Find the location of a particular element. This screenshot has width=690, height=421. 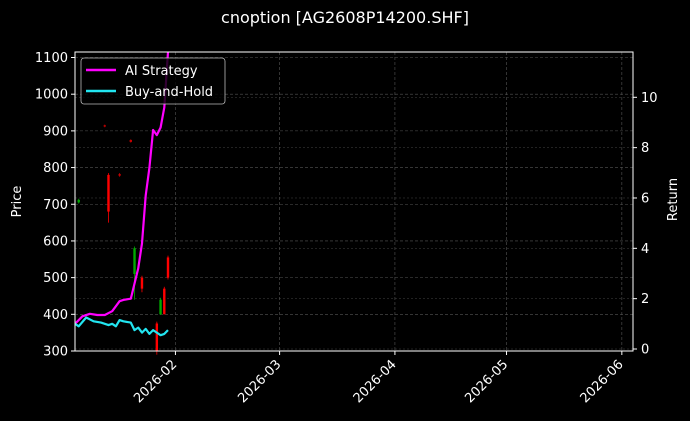

y-right-tick-label: 8 is located at coordinates (645, 148).